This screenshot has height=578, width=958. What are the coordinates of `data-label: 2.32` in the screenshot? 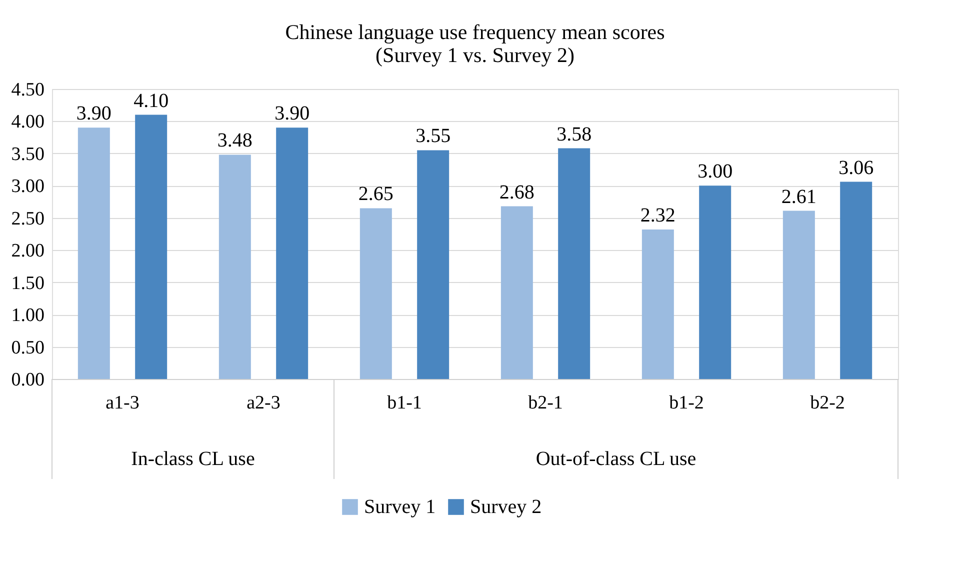 It's located at (658, 215).